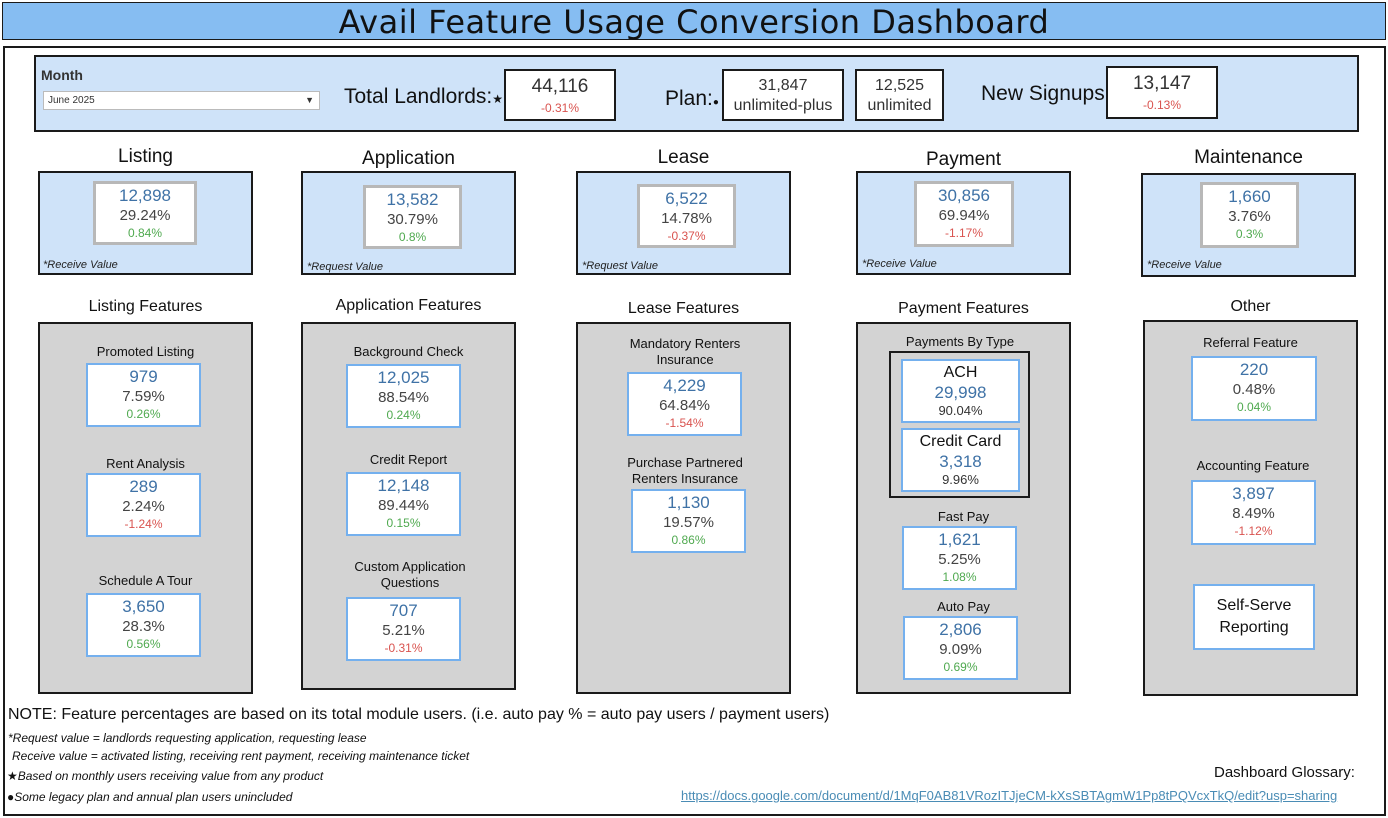 The width and height of the screenshot is (1388, 818). What do you see at coordinates (145, 463) in the screenshot?
I see `feature-name: Rent Analysis` at bounding box center [145, 463].